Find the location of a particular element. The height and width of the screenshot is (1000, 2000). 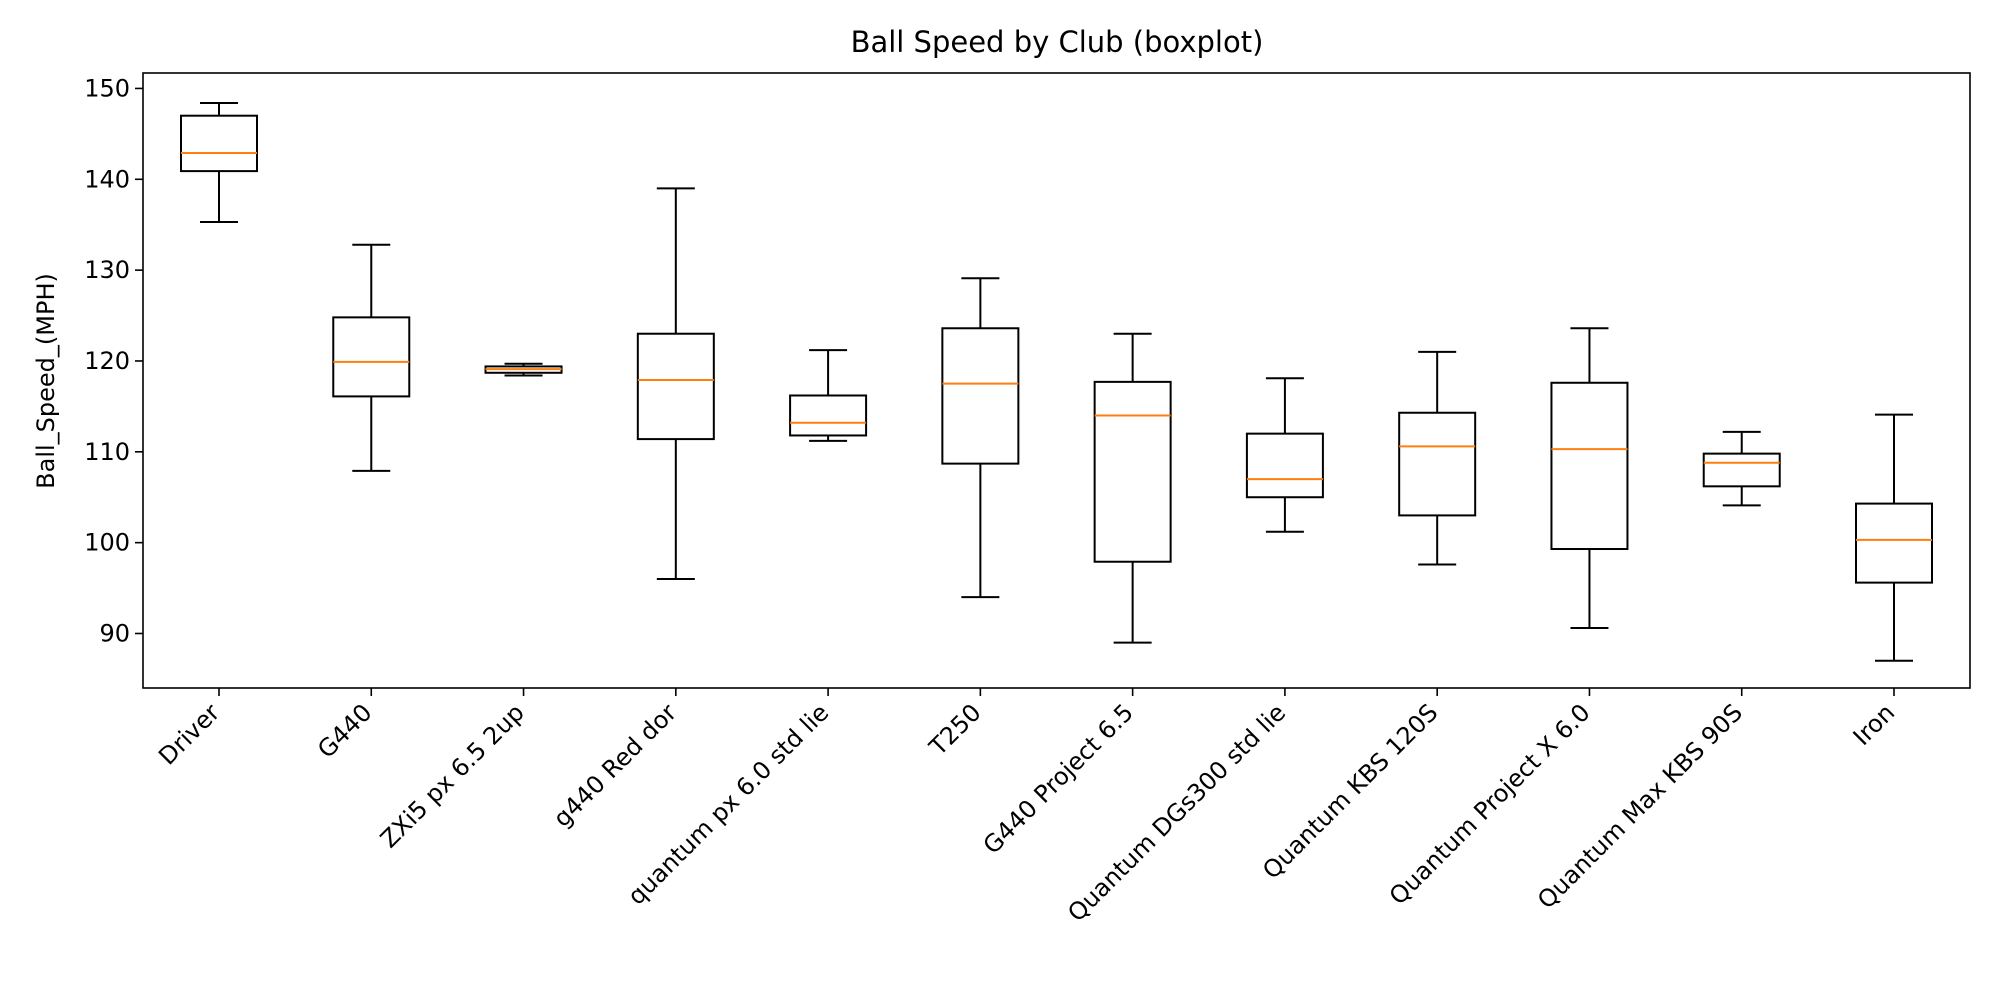

y-tick-label: 90 is located at coordinates (114, 633).